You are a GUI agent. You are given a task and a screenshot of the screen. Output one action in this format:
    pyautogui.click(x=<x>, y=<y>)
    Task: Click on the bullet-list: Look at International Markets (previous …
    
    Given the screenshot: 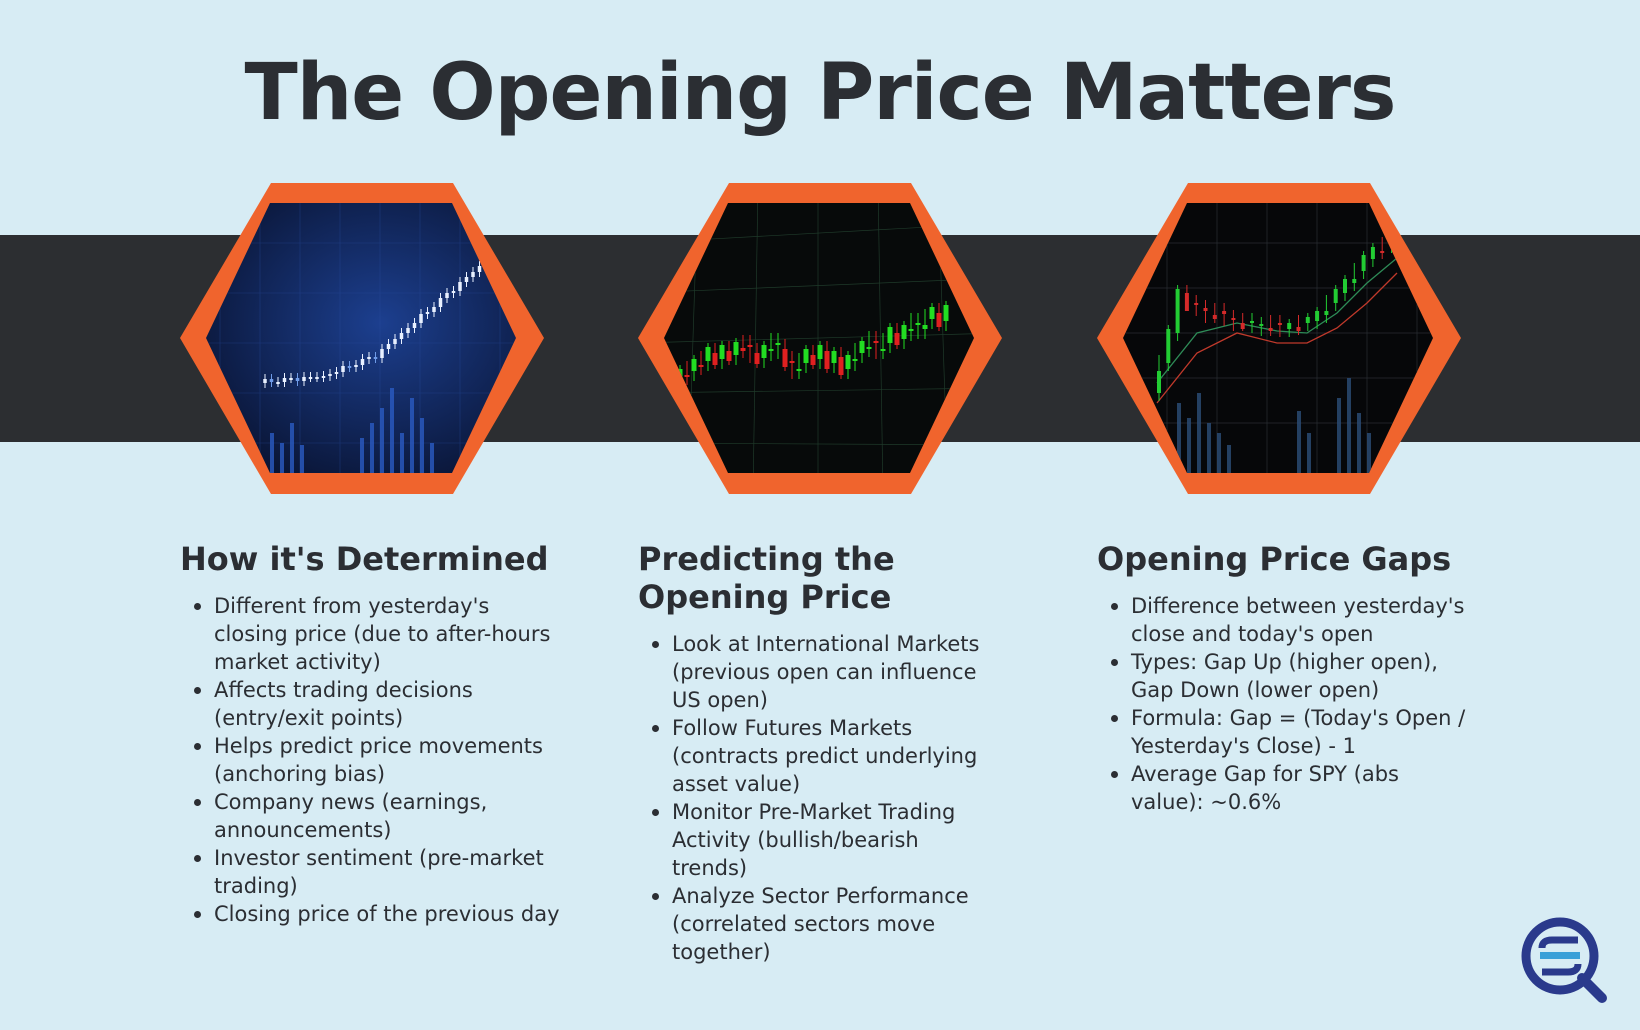 What is the action you would take?
    pyautogui.click(x=813, y=798)
    